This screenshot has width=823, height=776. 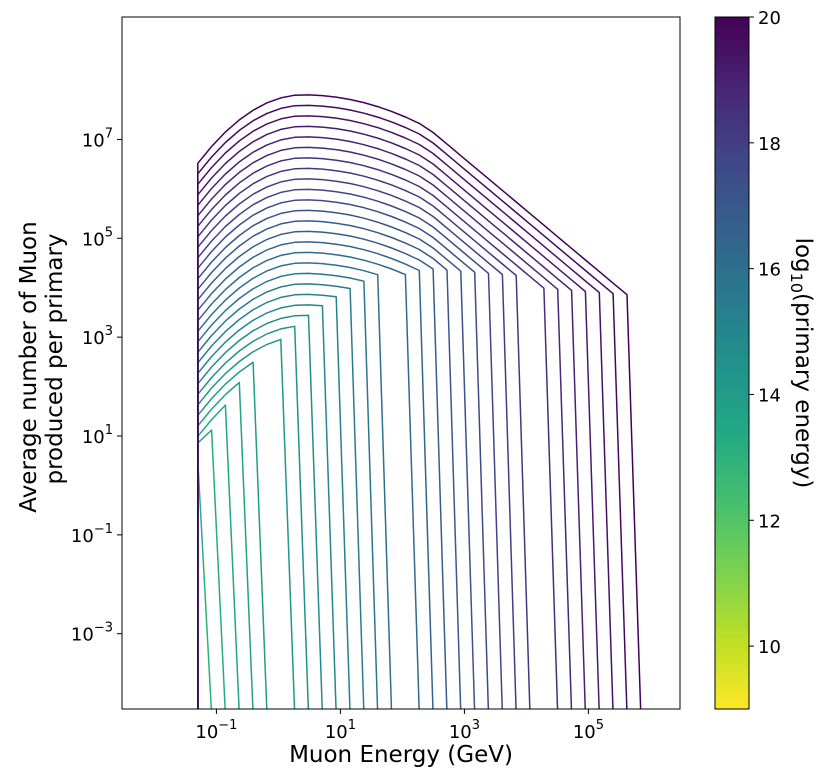 What do you see at coordinates (464, 730) in the screenshot?
I see `x-tick-label: 10³` at bounding box center [464, 730].